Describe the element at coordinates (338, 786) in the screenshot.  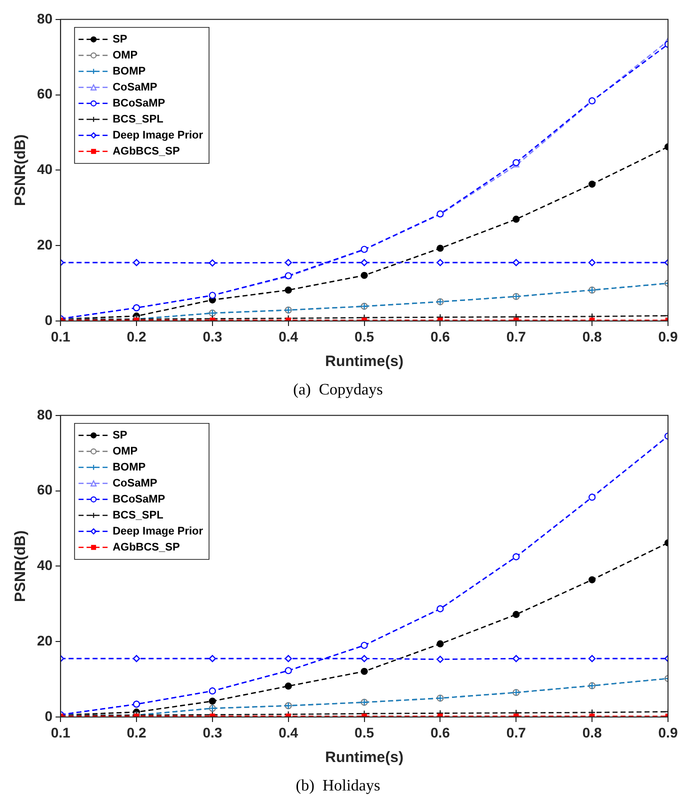
I see `text: (b) Holidays` at that location.